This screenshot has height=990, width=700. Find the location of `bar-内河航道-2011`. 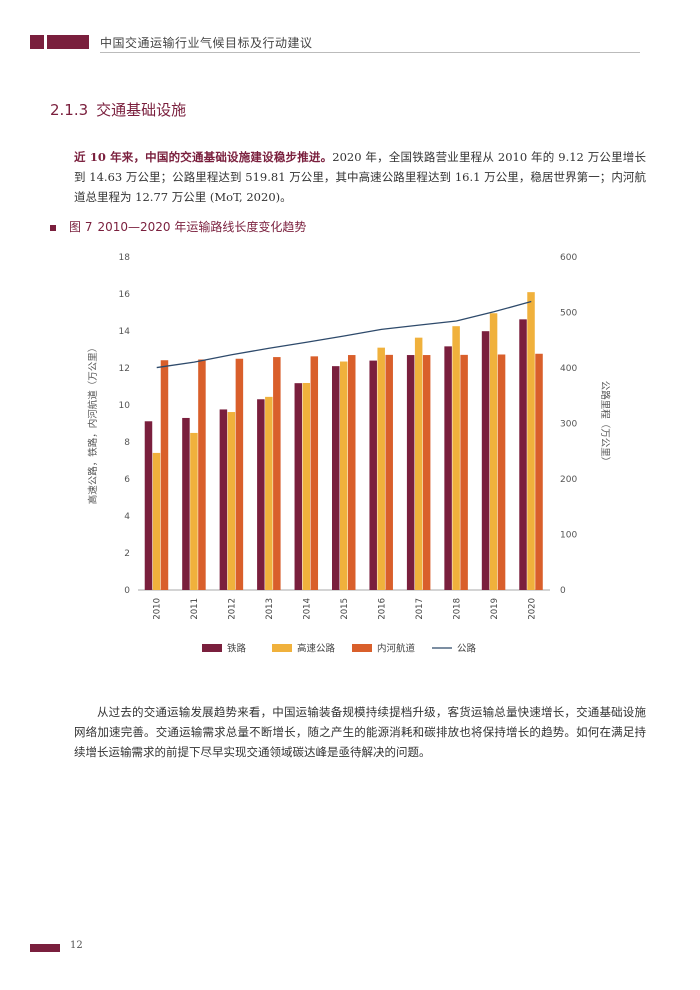

bar-内河航道-2011 is located at coordinates (202, 474).